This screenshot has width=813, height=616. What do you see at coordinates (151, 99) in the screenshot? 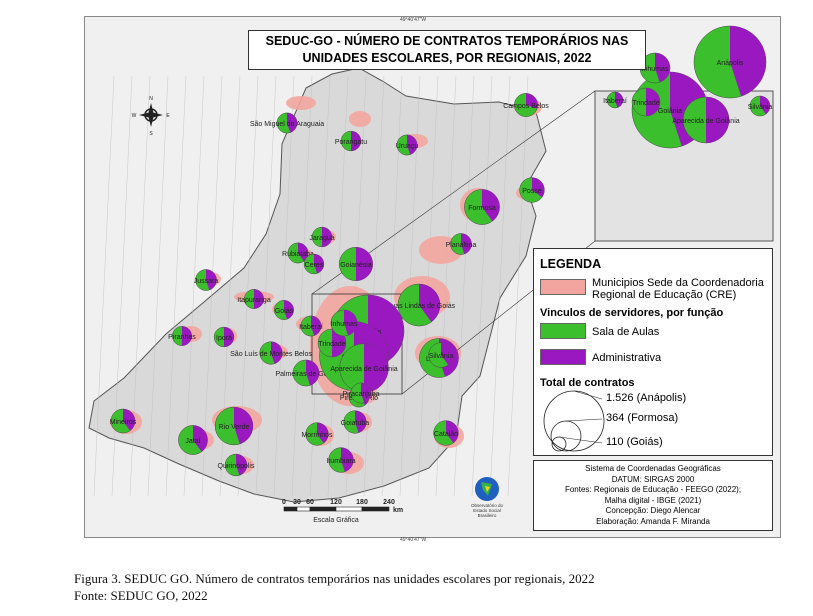
I see `compass-n: N` at bounding box center [151, 99].